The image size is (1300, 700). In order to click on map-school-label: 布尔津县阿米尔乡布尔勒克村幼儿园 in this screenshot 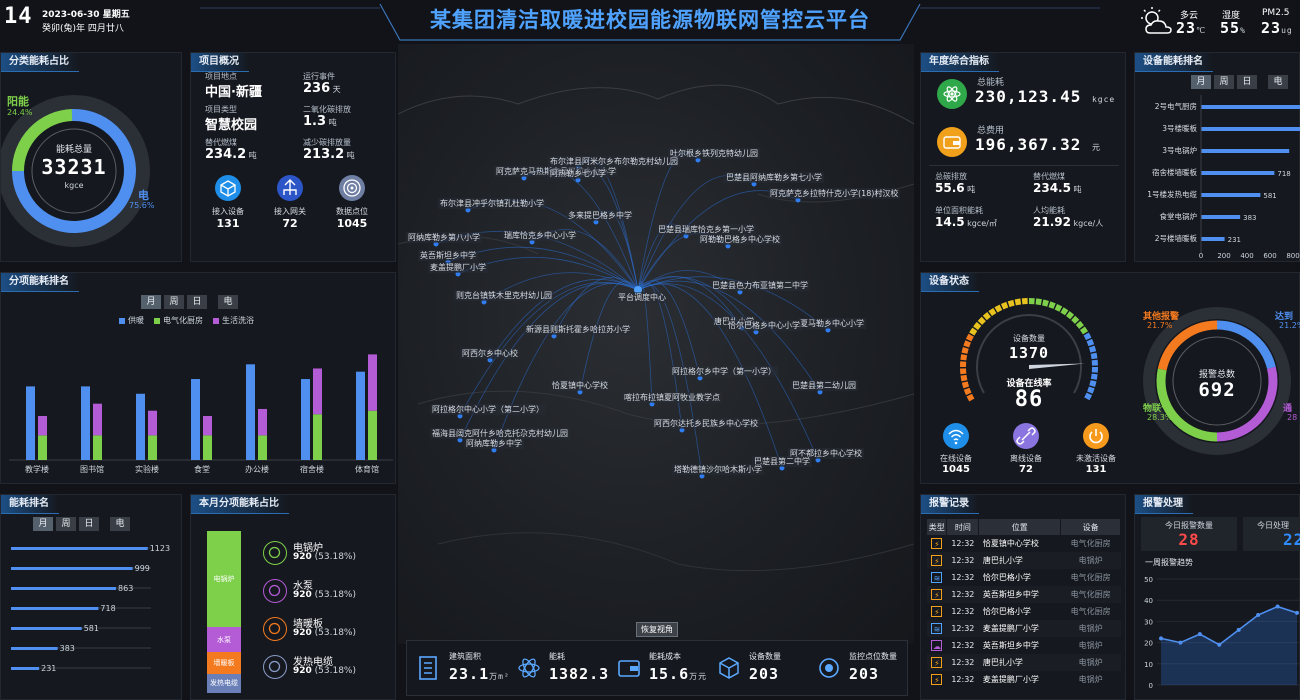, I will do `click(614, 161)`.